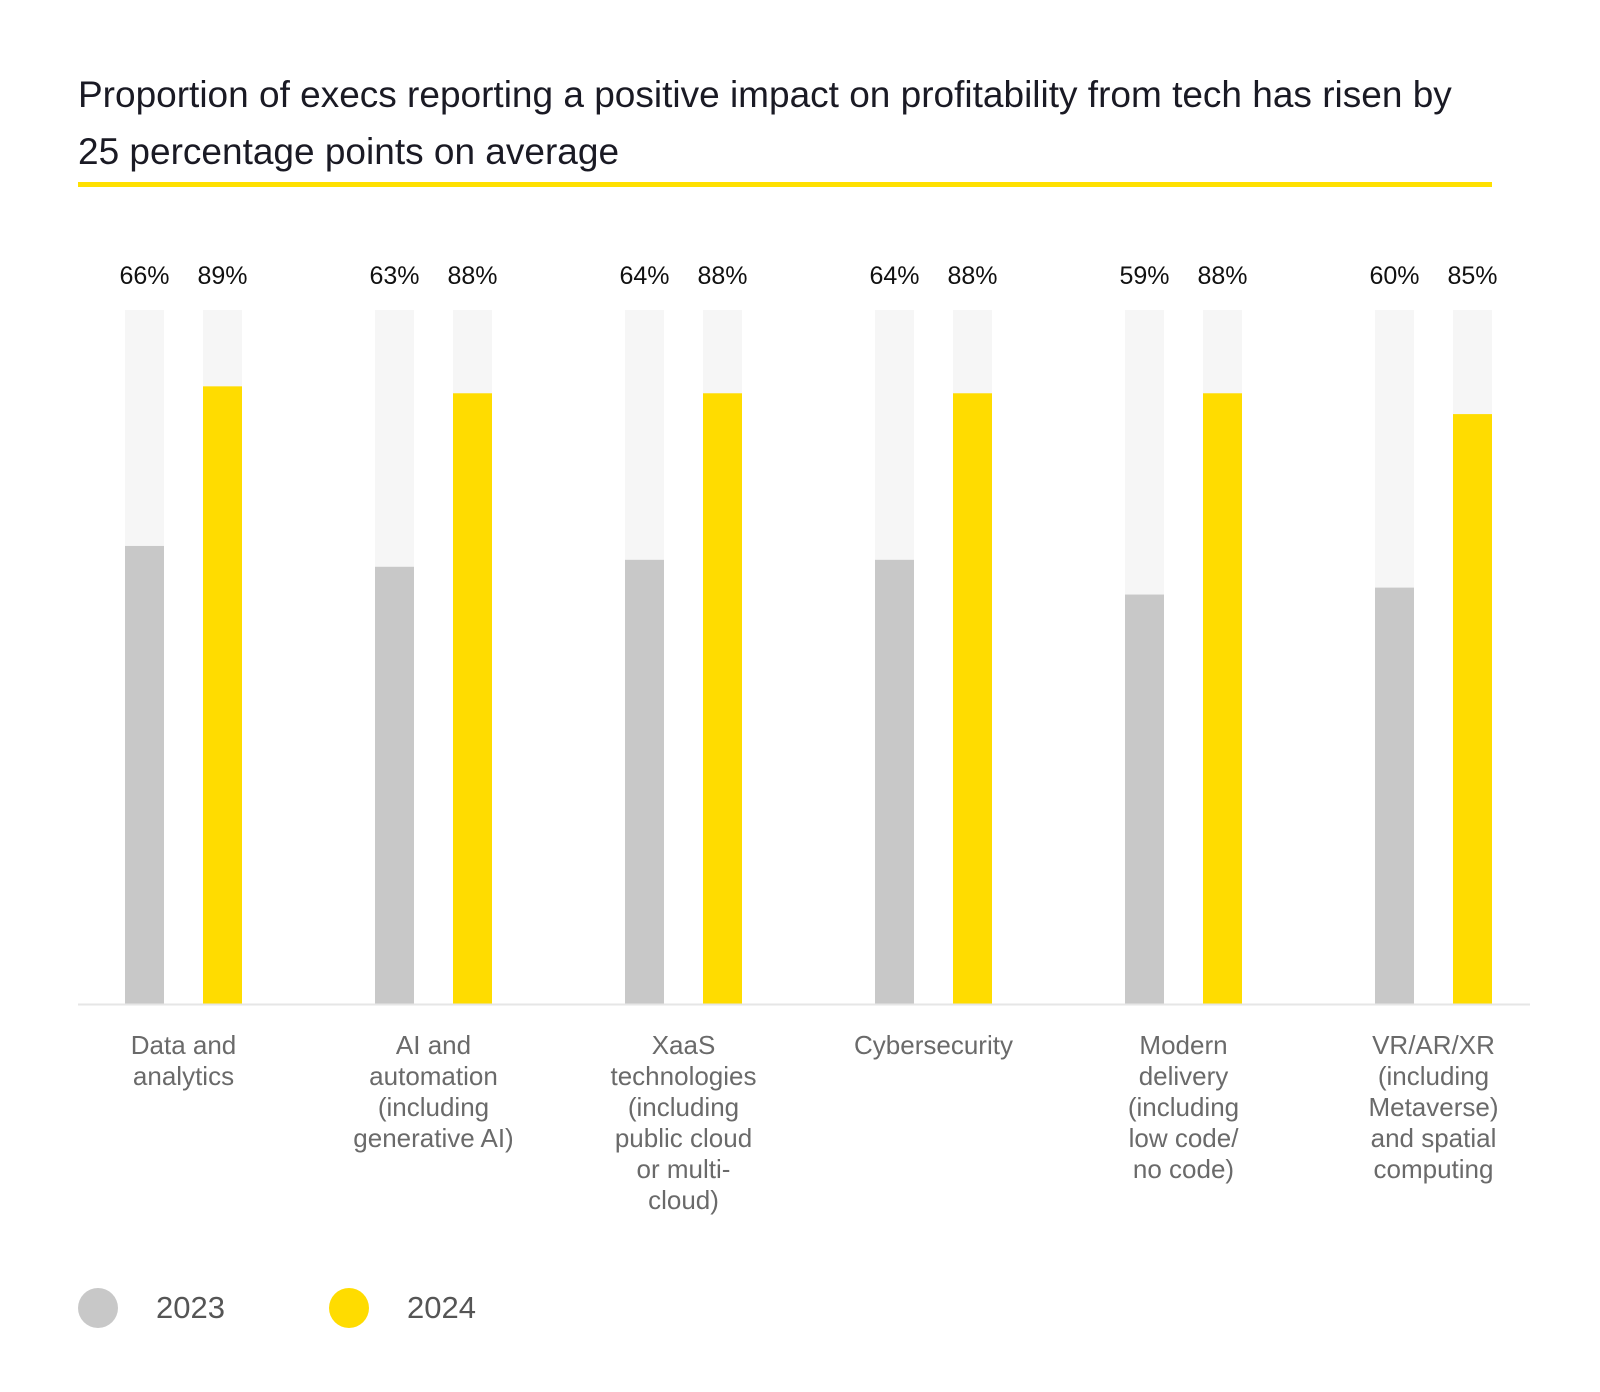 The image size is (1600, 1392). What do you see at coordinates (933, 1045) in the screenshot?
I see `category-label: Cybersecurity` at bounding box center [933, 1045].